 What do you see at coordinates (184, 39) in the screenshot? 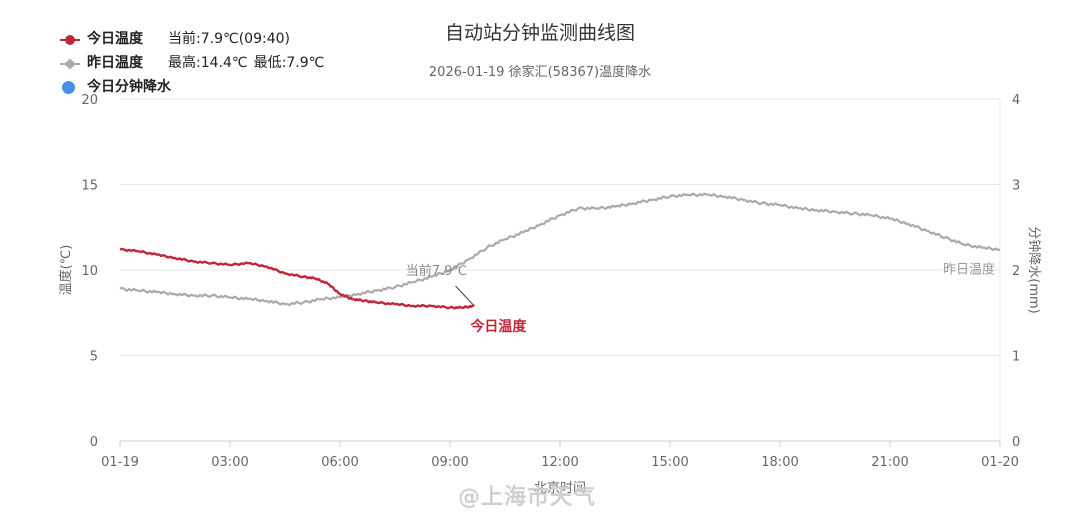
I see `legend-today-info-prefix: 当前:` at bounding box center [184, 39].